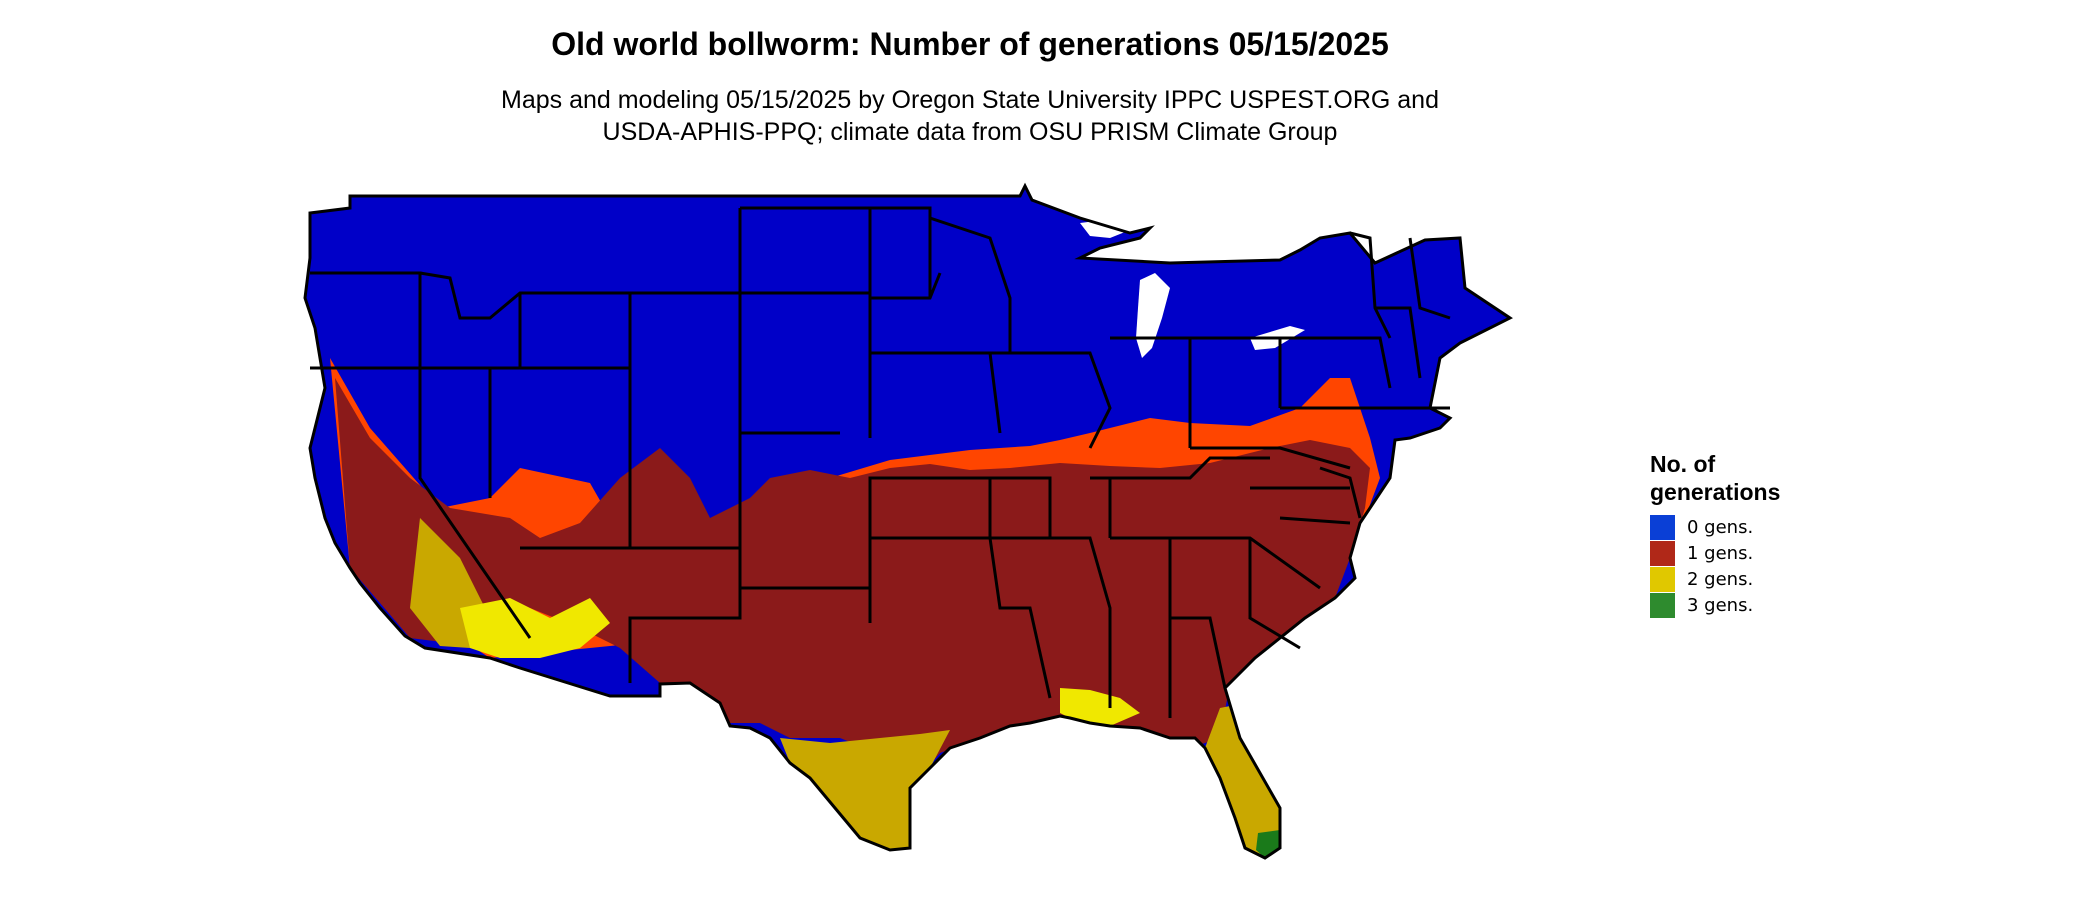  I want to click on legend-title: No. of generations, so click(1760, 478).